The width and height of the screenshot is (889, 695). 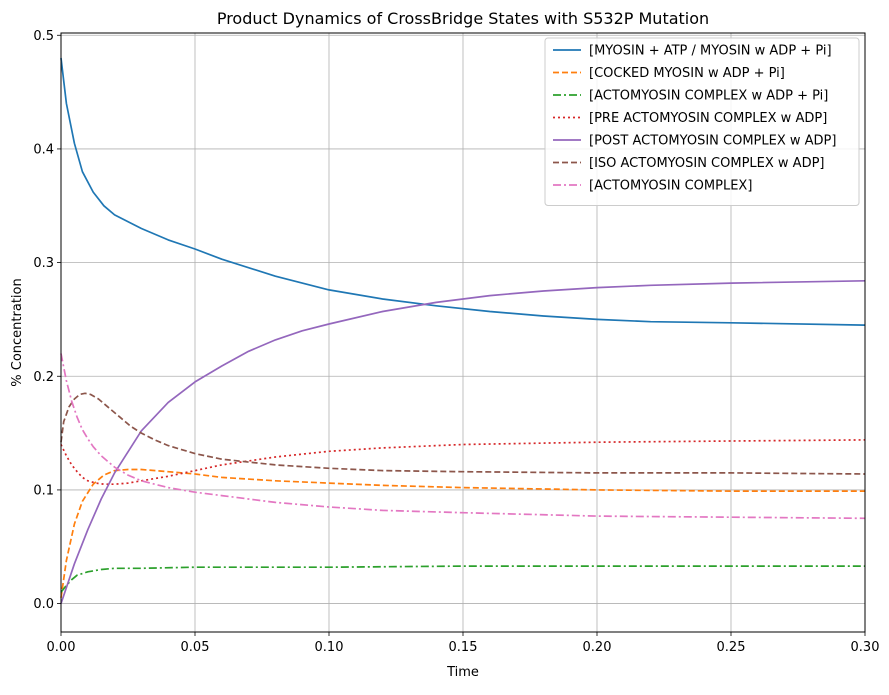 I want to click on x-tick-label: 0.25, so click(x=731, y=647).